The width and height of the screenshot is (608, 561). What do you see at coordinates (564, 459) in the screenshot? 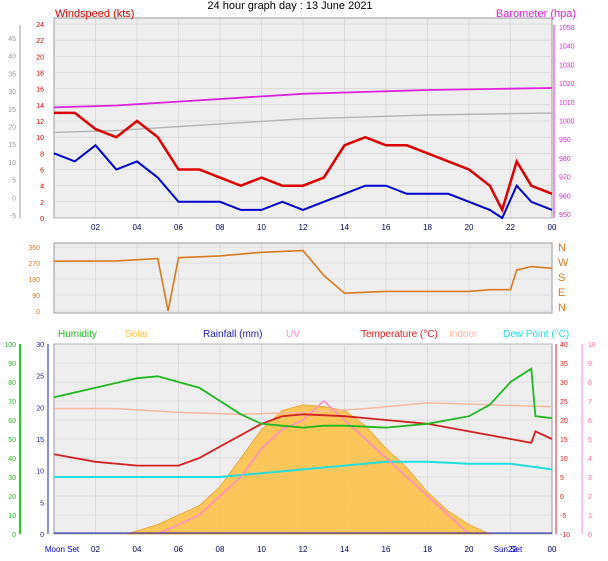
I see `temp-tick: 10` at bounding box center [564, 459].